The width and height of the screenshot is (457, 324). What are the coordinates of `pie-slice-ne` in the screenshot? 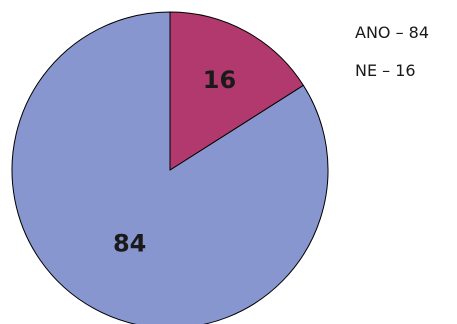 It's located at (236, 91).